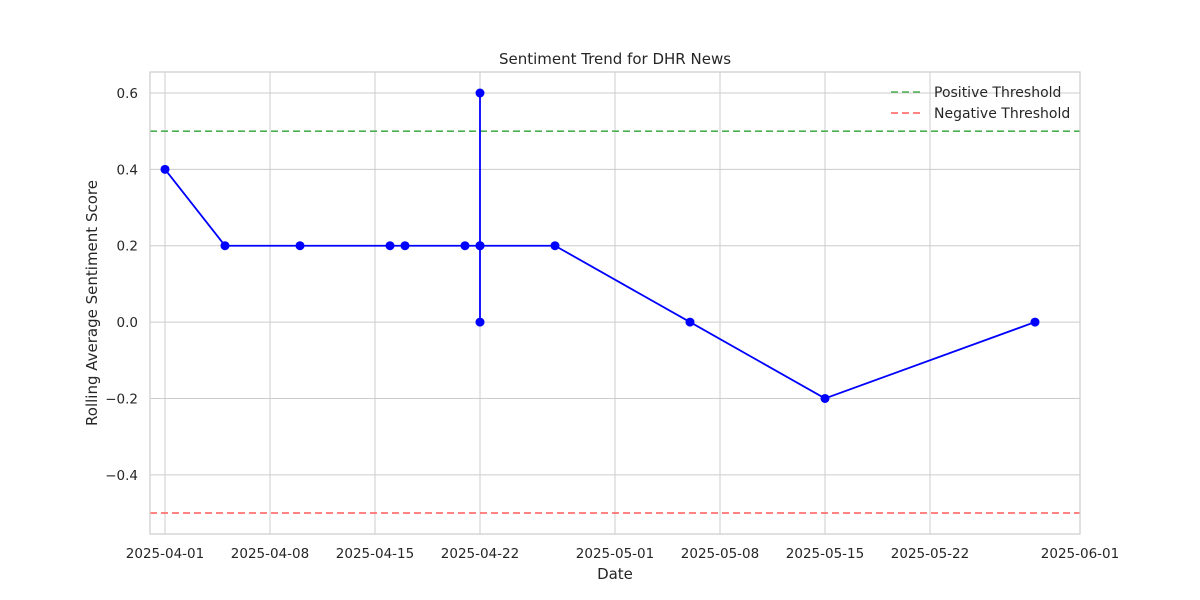  I want to click on x-axis-label: Date, so click(615, 574).